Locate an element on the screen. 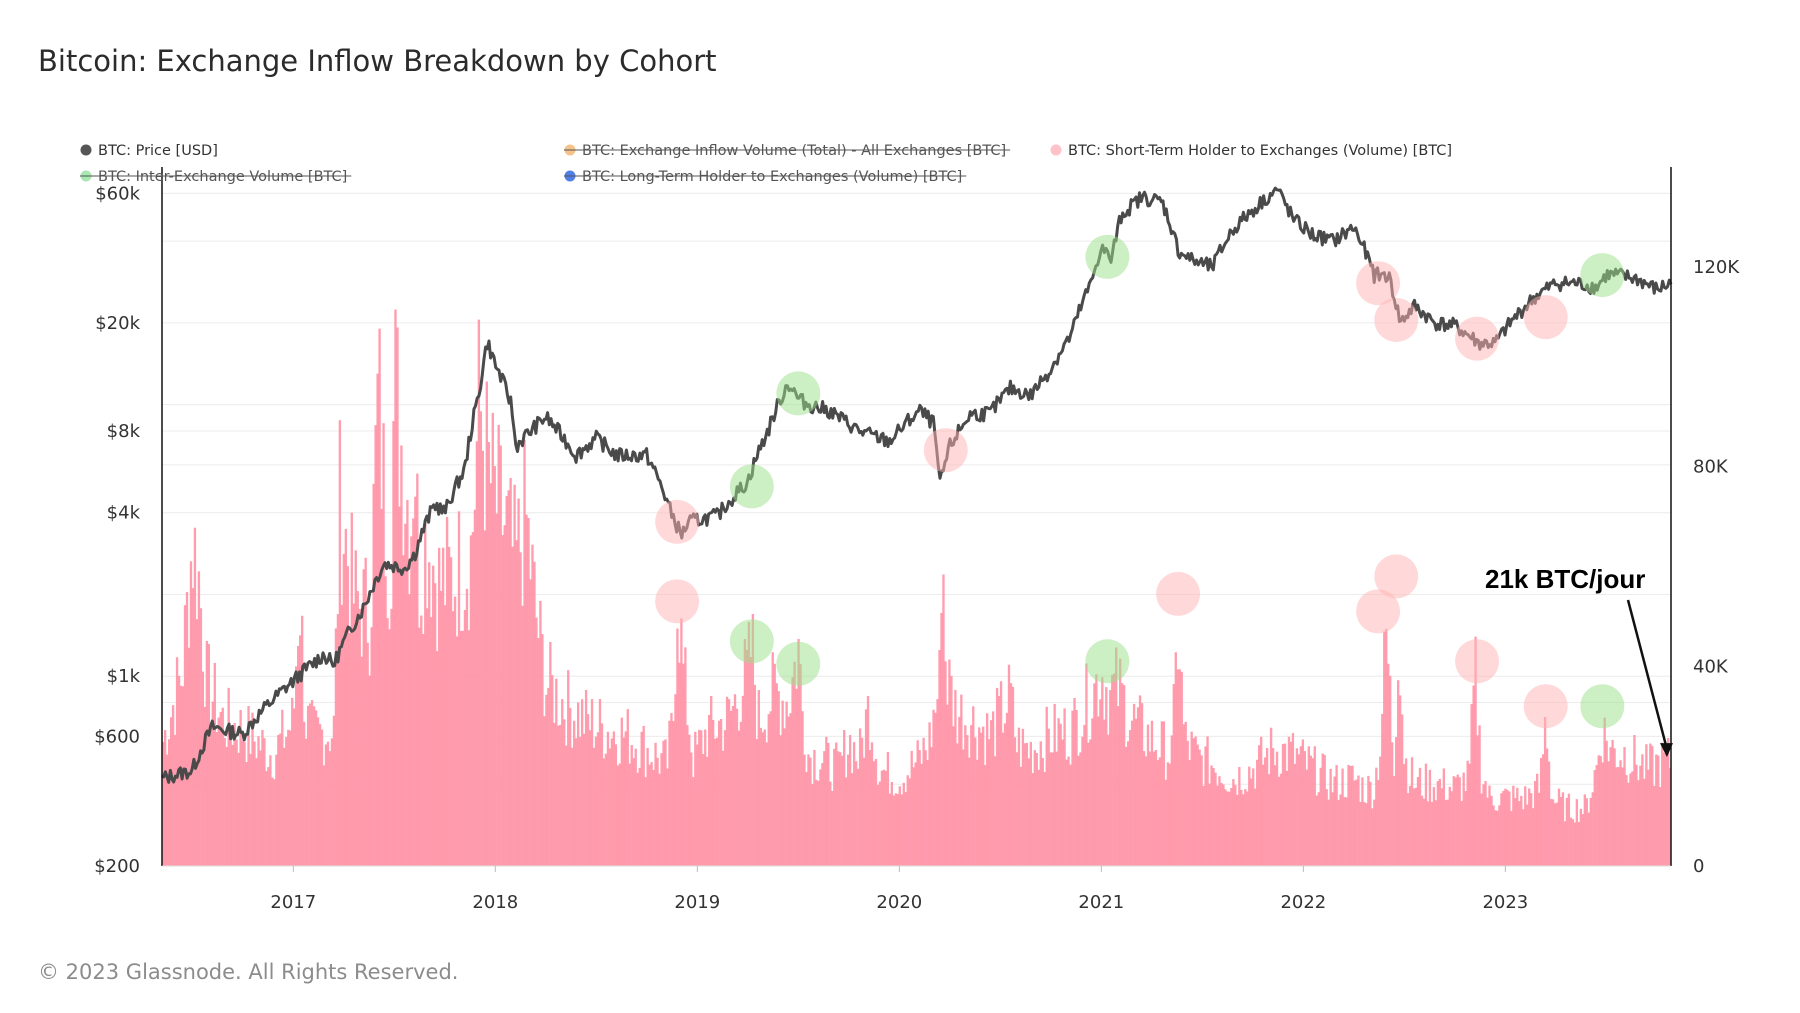 This screenshot has width=1800, height=1013. legend-item: BTC: Inter-Exchange Volume [BTC] is located at coordinates (216, 177).